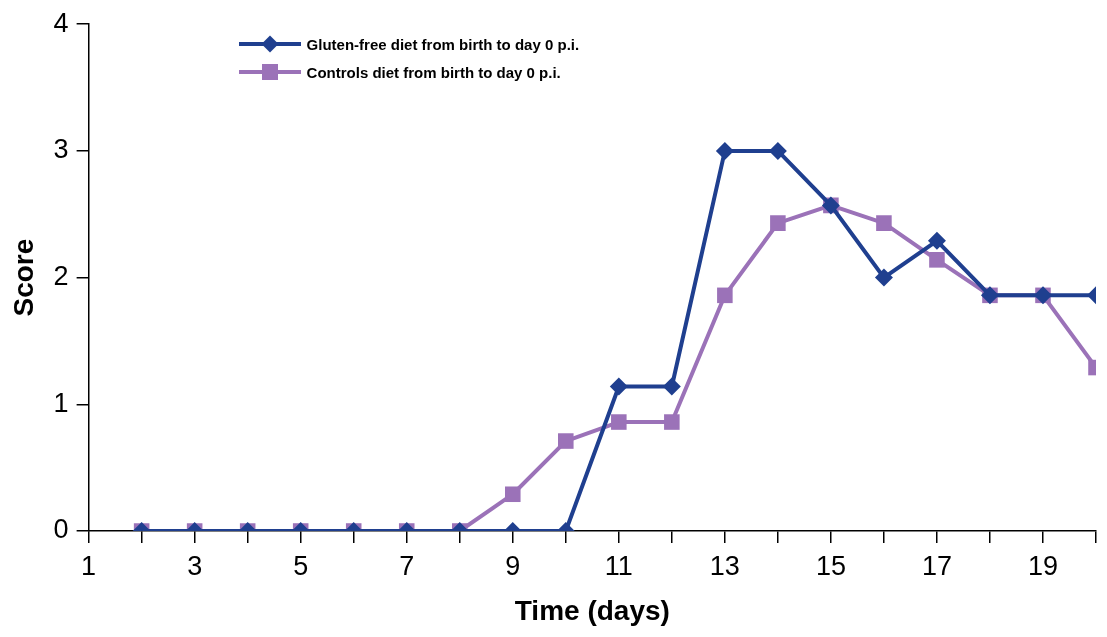 The width and height of the screenshot is (1107, 637). What do you see at coordinates (301, 565) in the screenshot?
I see `x-tick-label: 5` at bounding box center [301, 565].